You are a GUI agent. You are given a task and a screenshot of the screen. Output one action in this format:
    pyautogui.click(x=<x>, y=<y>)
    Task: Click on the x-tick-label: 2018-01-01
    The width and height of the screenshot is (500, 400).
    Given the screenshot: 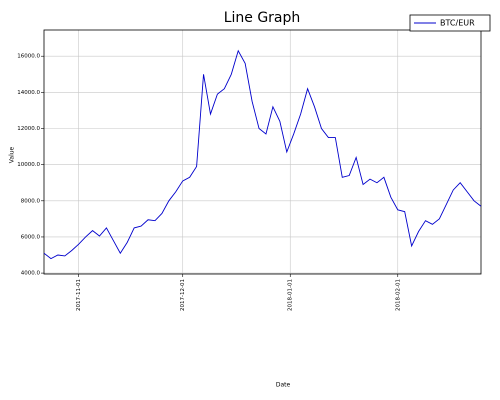 What is the action you would take?
    pyautogui.click(x=291, y=295)
    